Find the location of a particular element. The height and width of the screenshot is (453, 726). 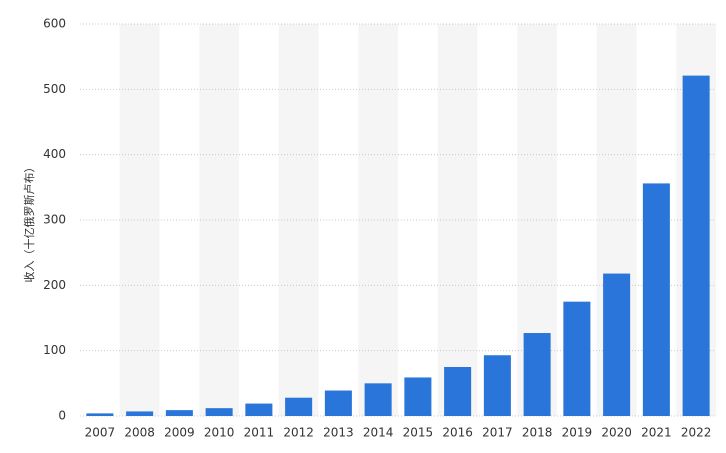

y-axis-label: 收入（十亿俄罗斯卢布） is located at coordinates (29, 222).